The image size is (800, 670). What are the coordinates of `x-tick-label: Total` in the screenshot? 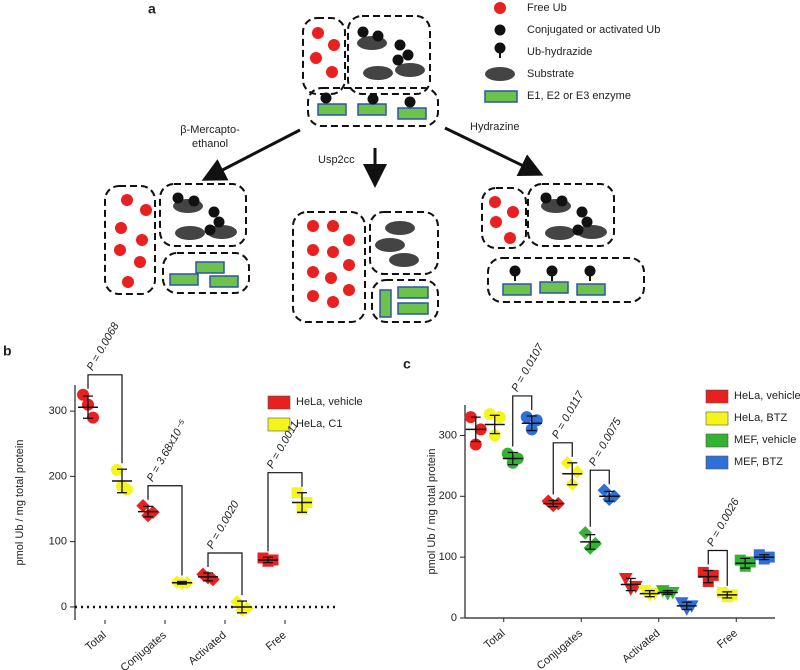 It's located at (96, 641).